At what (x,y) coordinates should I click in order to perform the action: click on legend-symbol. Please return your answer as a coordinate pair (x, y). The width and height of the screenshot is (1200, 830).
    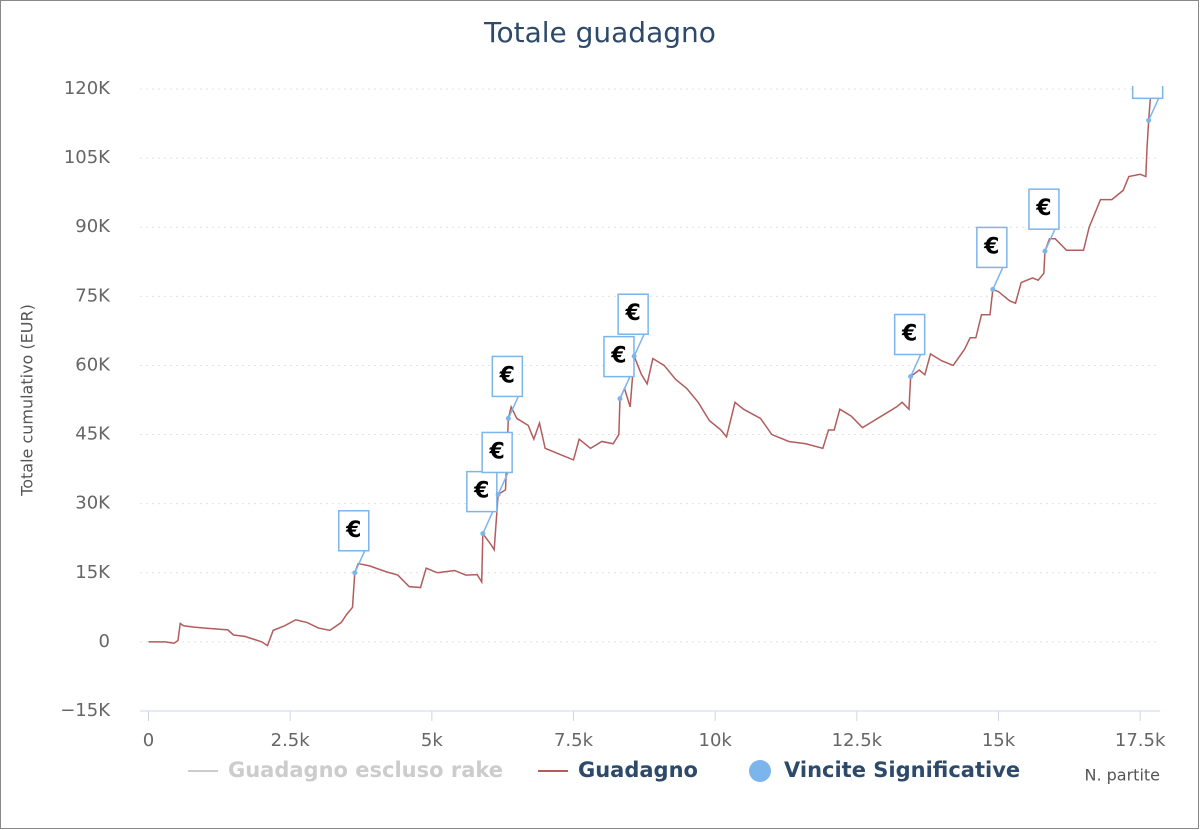
    Looking at the image, I should click on (760, 771).